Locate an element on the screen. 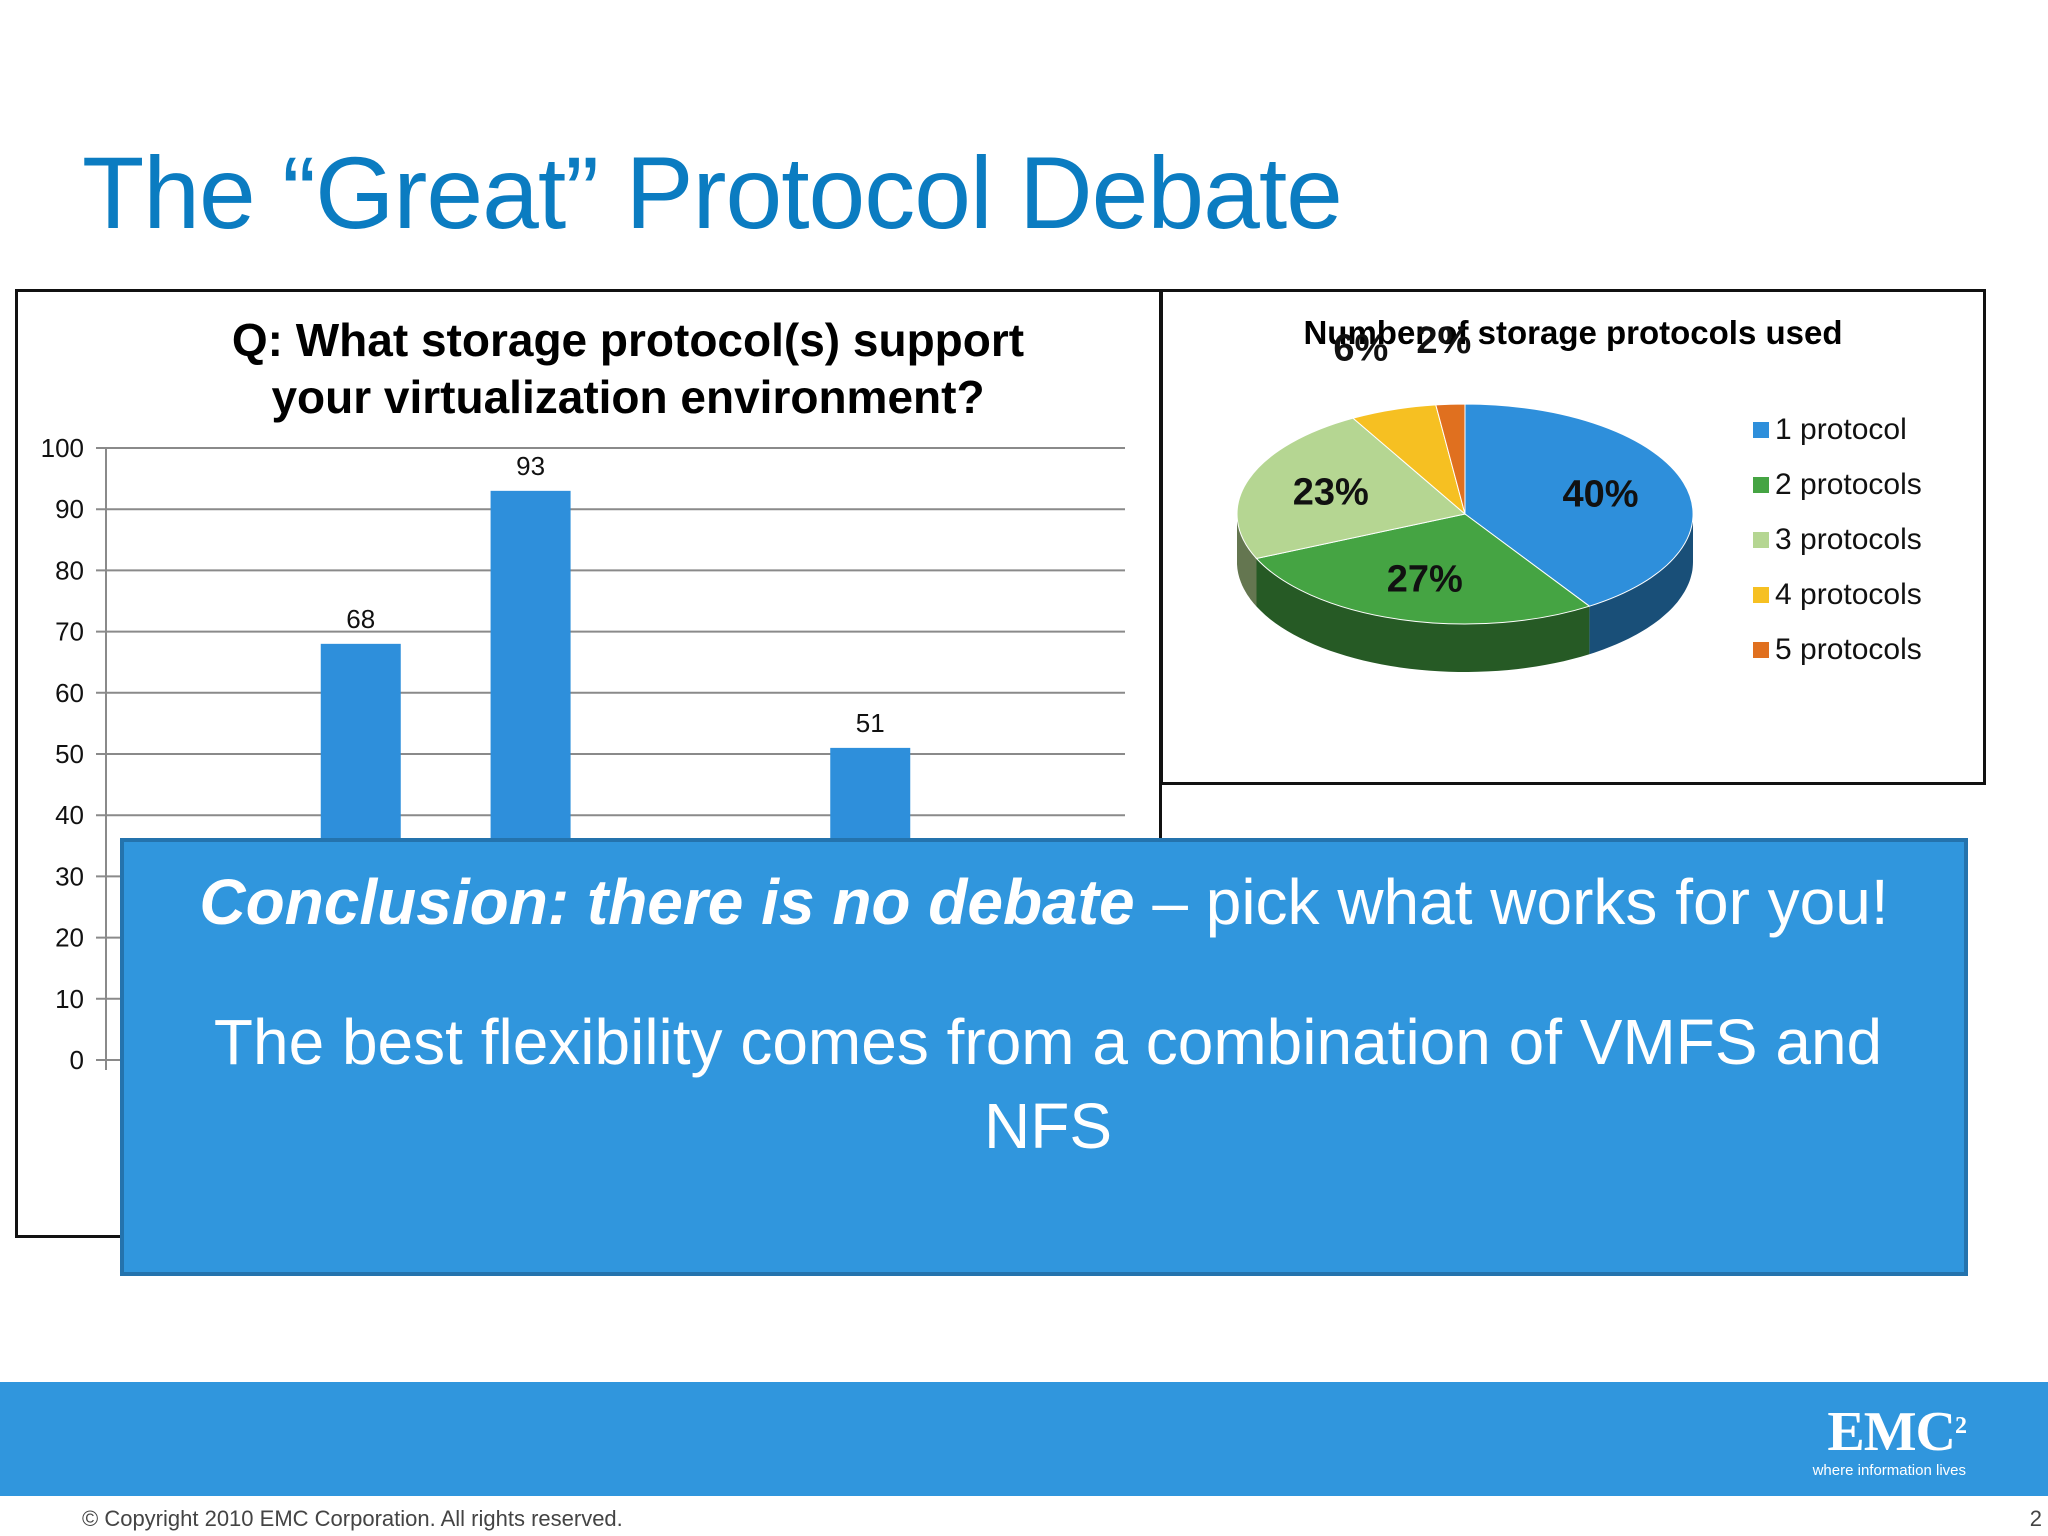  legend-item: 4 protocols is located at coordinates (1837, 594).